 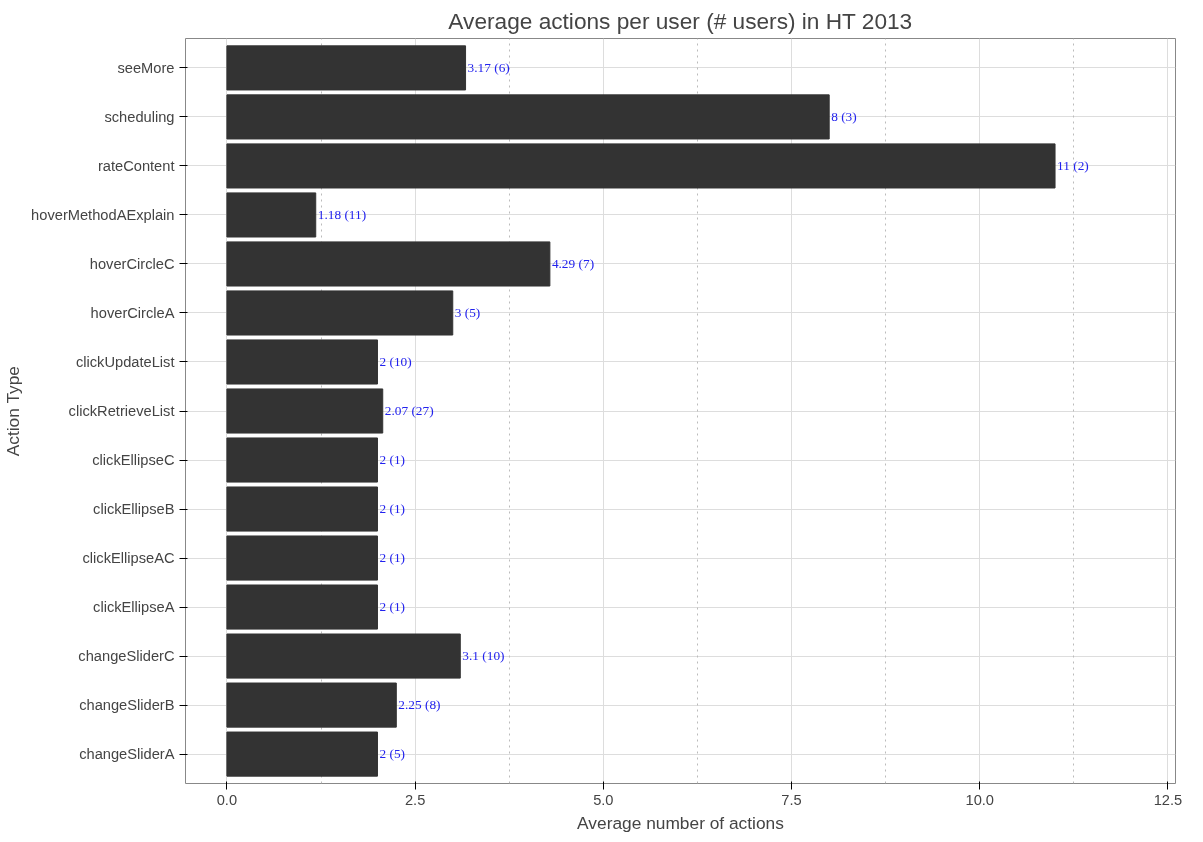 I want to click on x-tick-label: 0.0, so click(x=227, y=799).